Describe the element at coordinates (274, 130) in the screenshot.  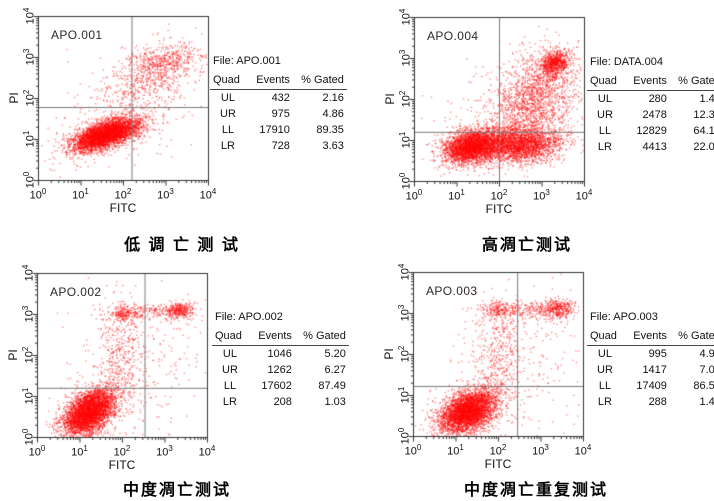
I see `events-cell: 17910` at that location.